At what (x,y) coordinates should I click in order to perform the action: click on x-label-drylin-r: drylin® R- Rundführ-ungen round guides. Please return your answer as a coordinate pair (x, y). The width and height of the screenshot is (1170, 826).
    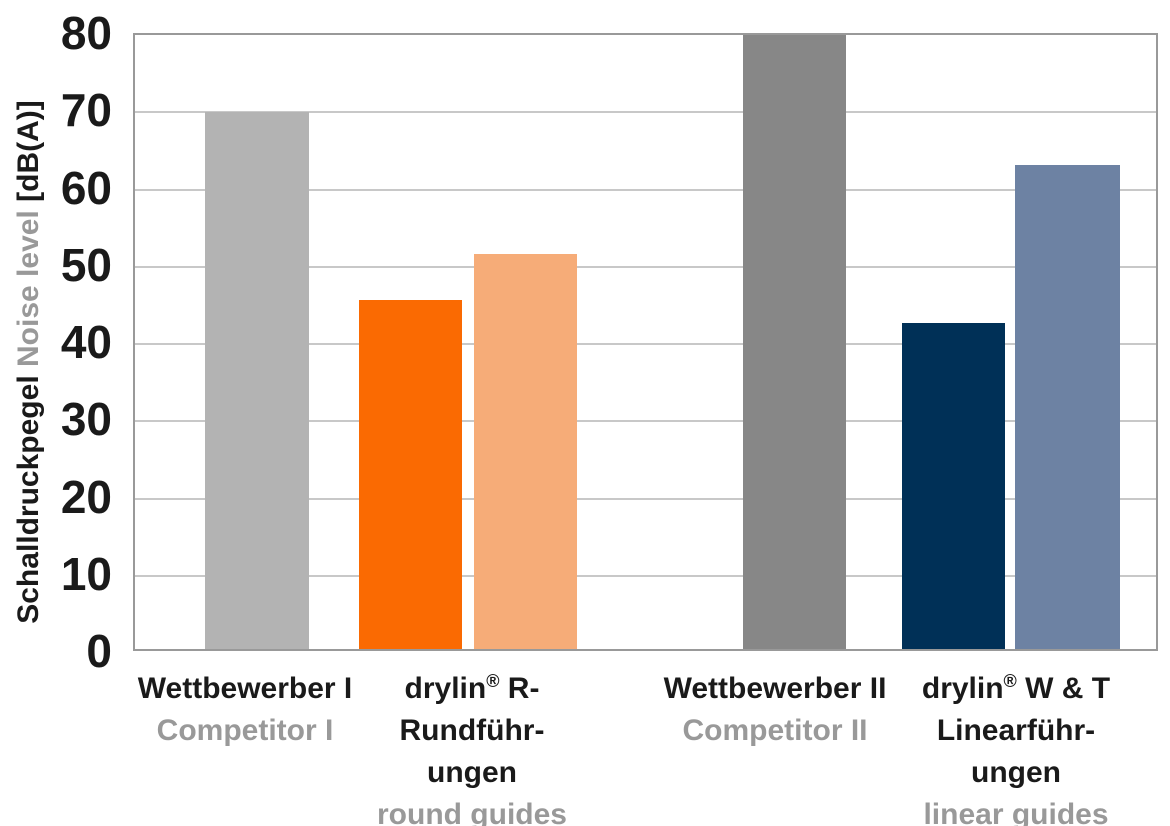
    Looking at the image, I should click on (472, 748).